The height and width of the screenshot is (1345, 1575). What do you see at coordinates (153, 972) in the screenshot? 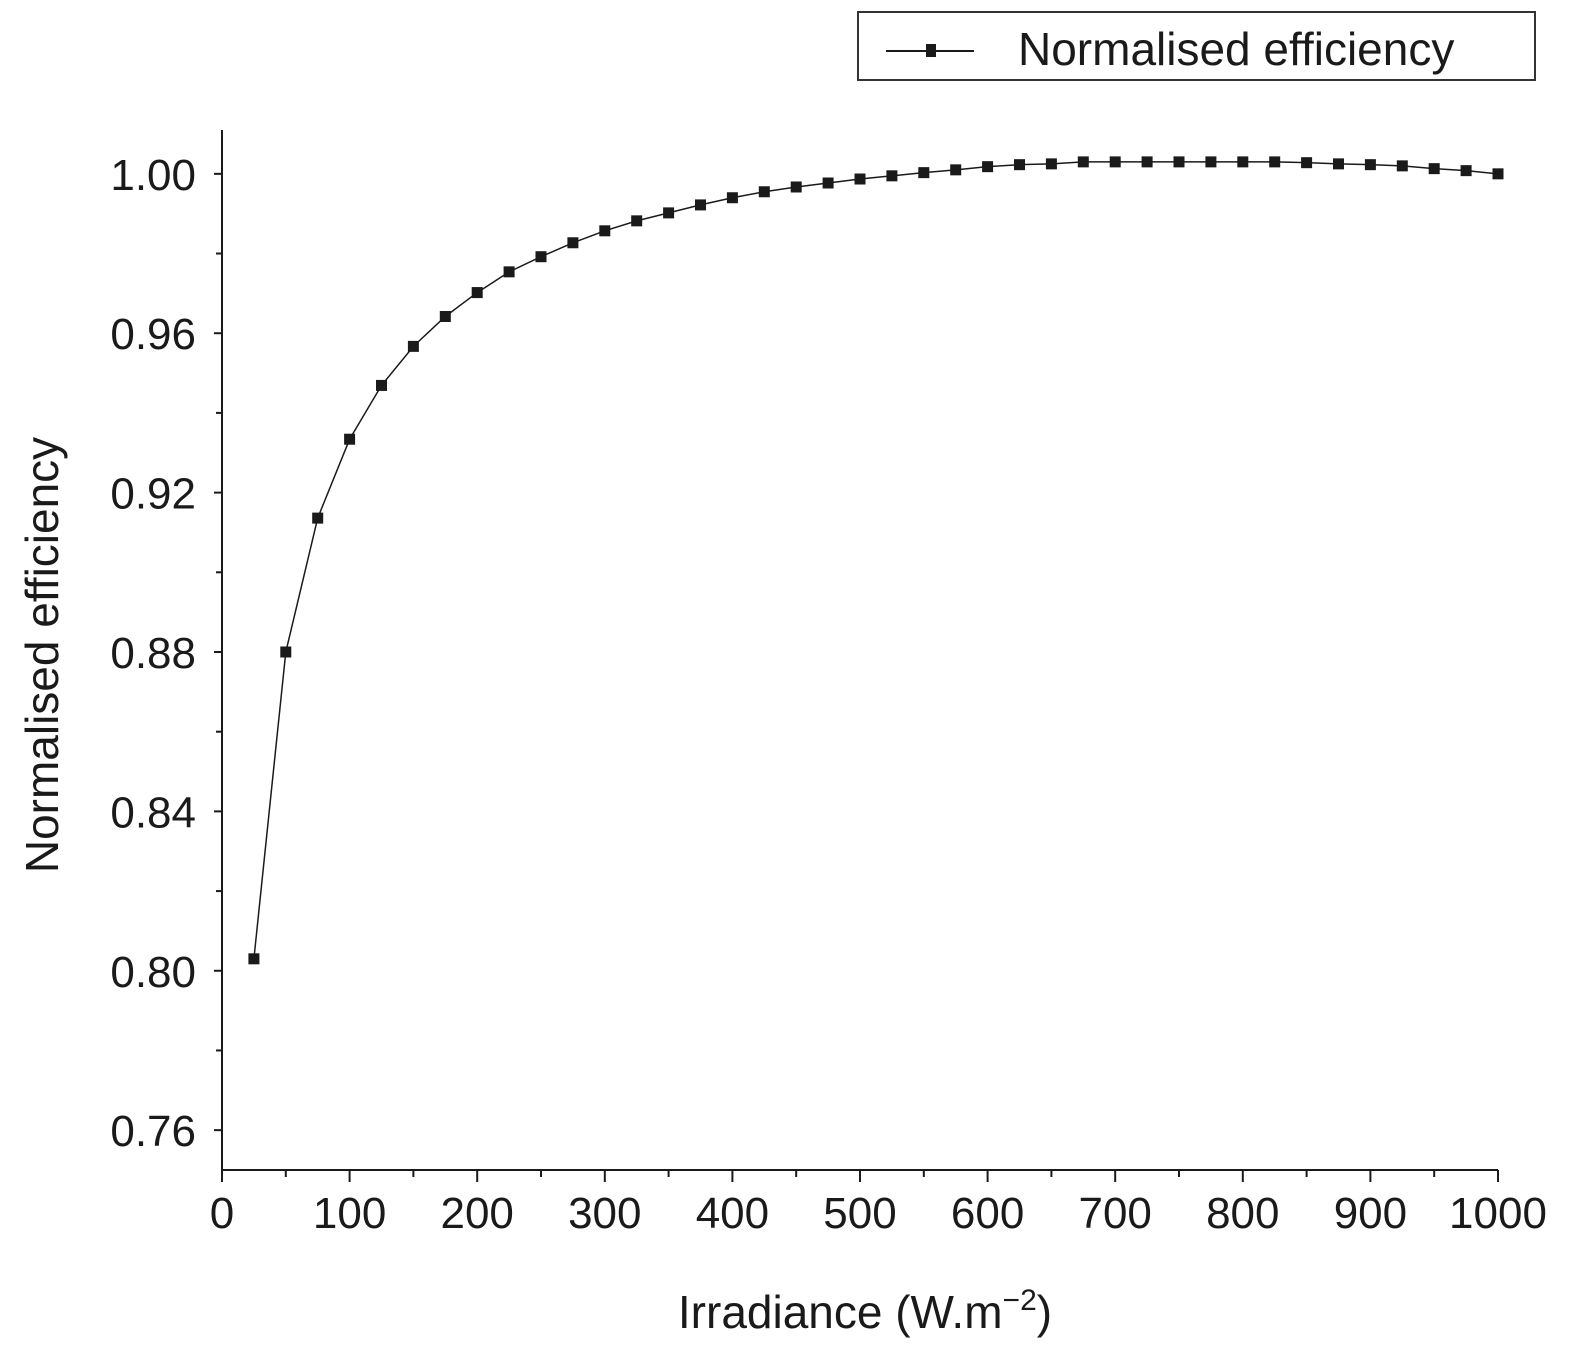
I see `y-tick-label: 0.80` at bounding box center [153, 972].